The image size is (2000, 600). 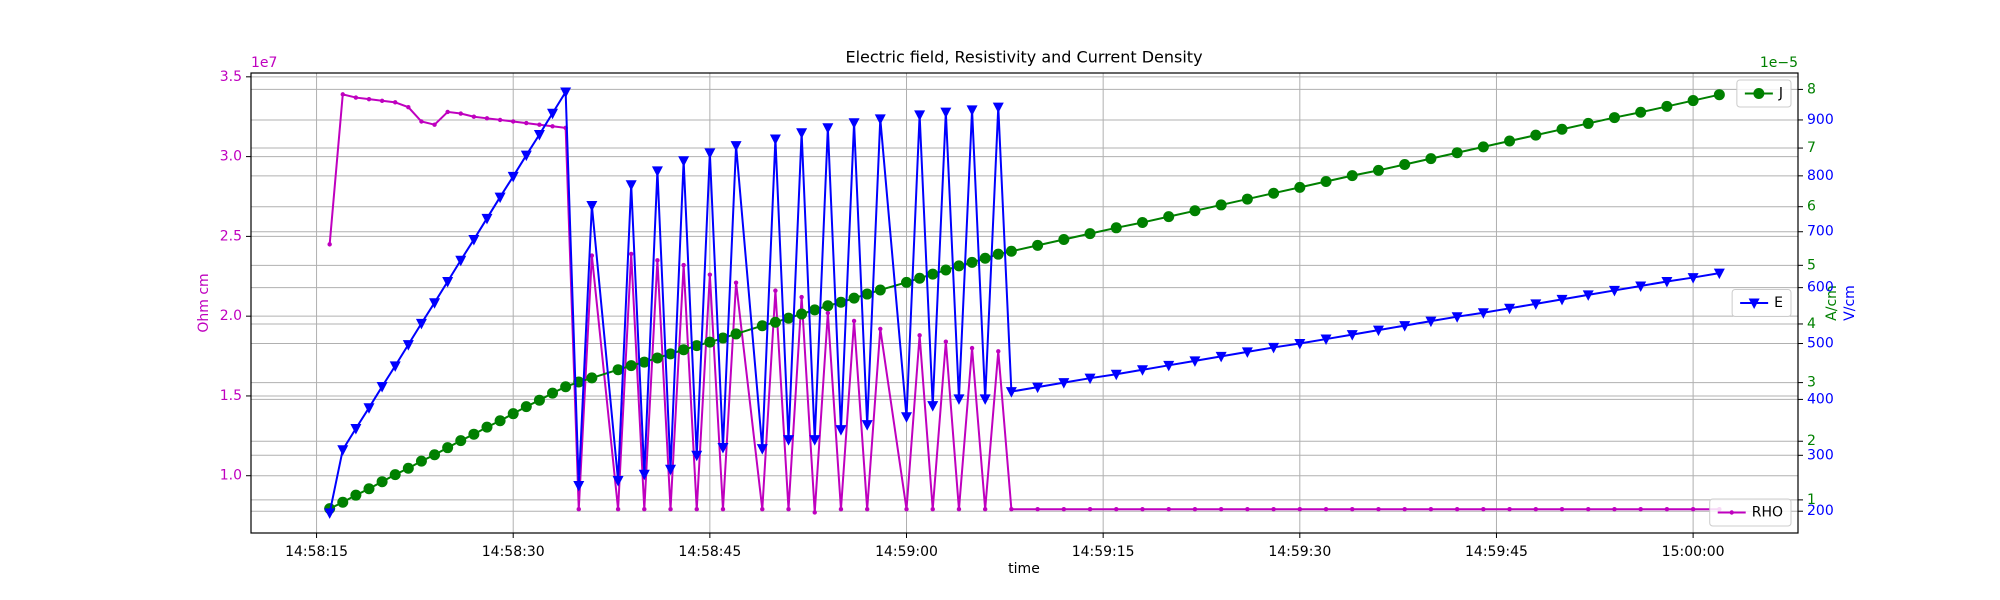 I want to click on x-tick-label: 14:58:30, so click(x=513, y=552).